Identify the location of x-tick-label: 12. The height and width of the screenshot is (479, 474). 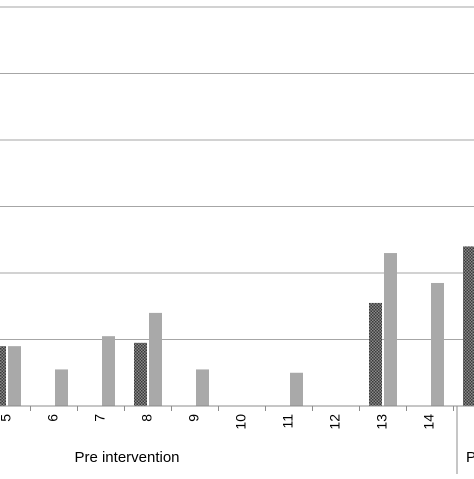
(335, 422).